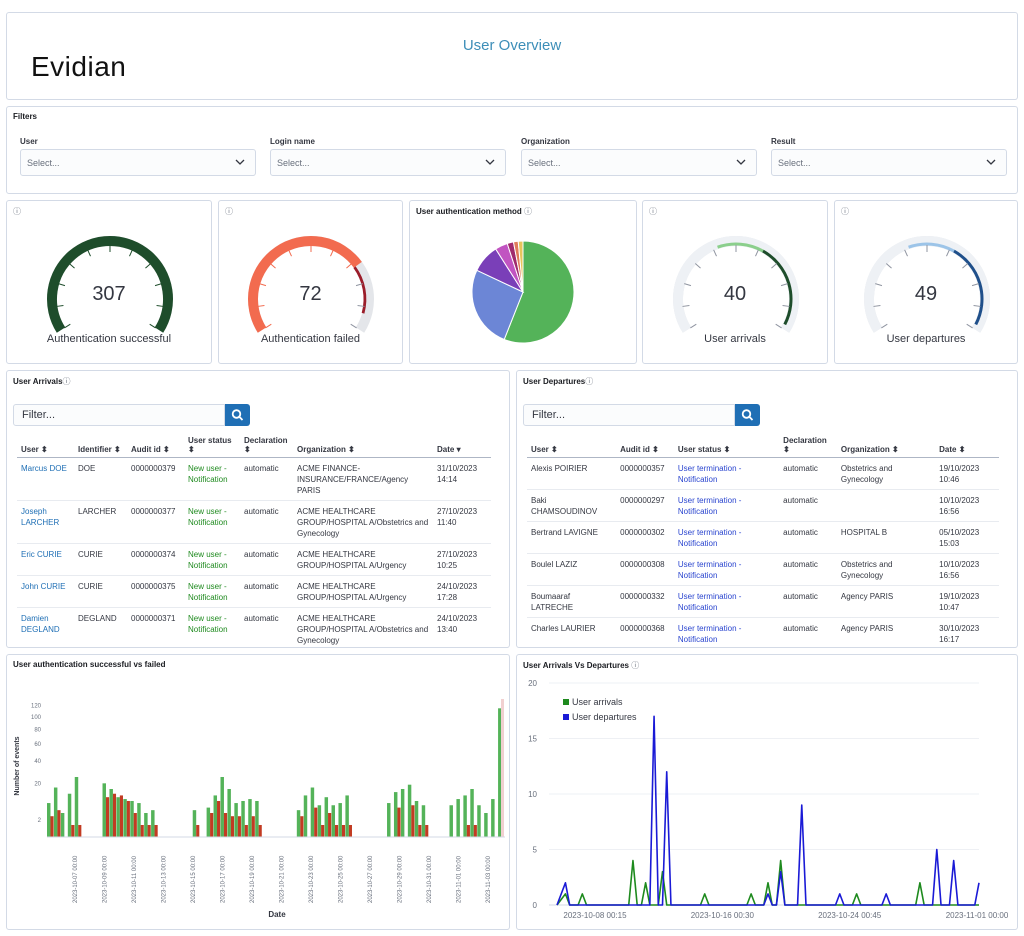 Image resolution: width=1024 pixels, height=936 pixels. Describe the element at coordinates (194, 879) in the screenshot. I see `x-tick-label: 2023-10-15 00:00` at that location.